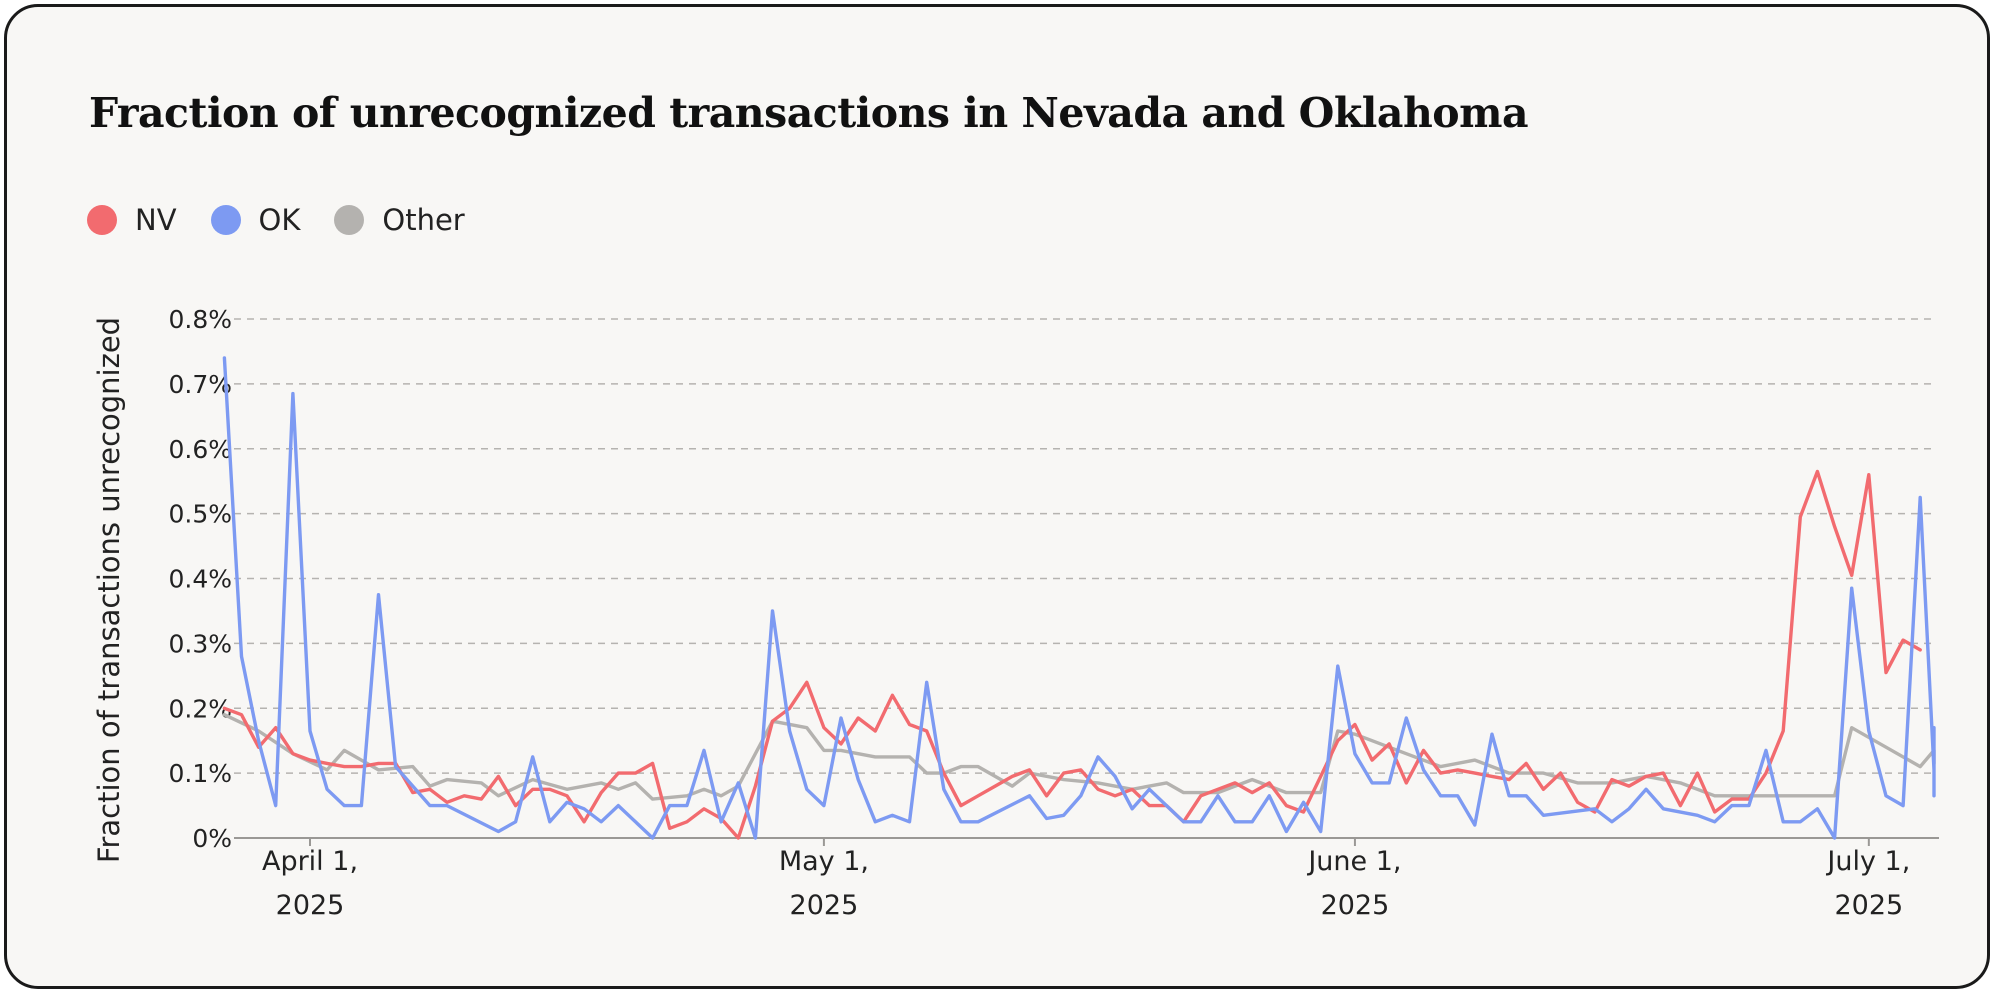 The width and height of the screenshot is (2000, 999). Describe the element at coordinates (310, 861) in the screenshot. I see `x-tick-label: April 1,` at that location.